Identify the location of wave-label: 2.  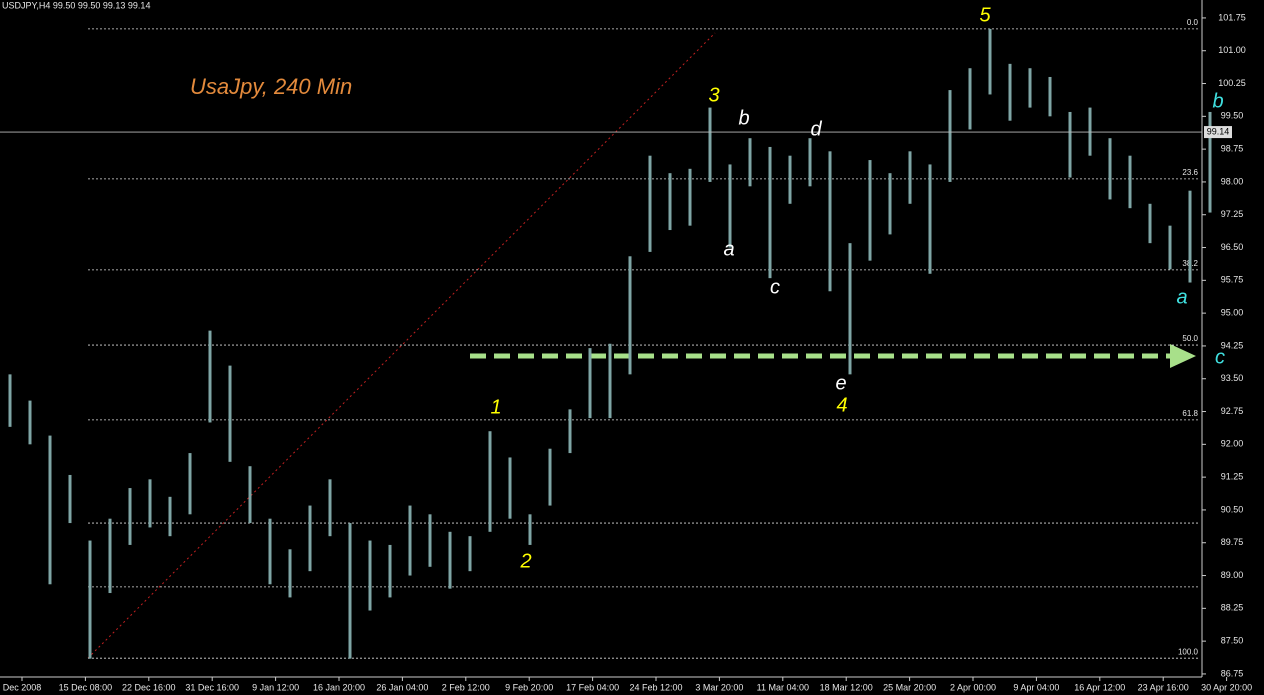
(525, 561).